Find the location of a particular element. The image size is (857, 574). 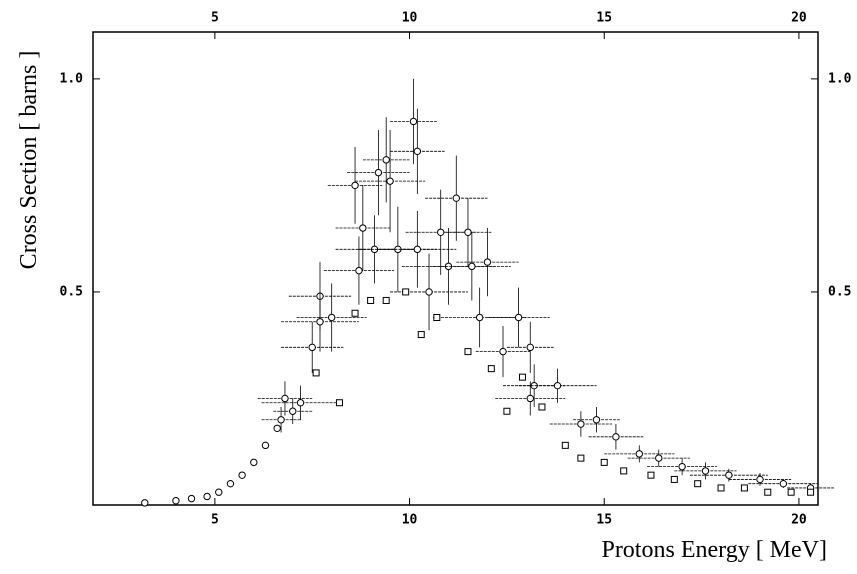

x-axis-title: Protons Energy [ MeV] is located at coordinates (714, 550).